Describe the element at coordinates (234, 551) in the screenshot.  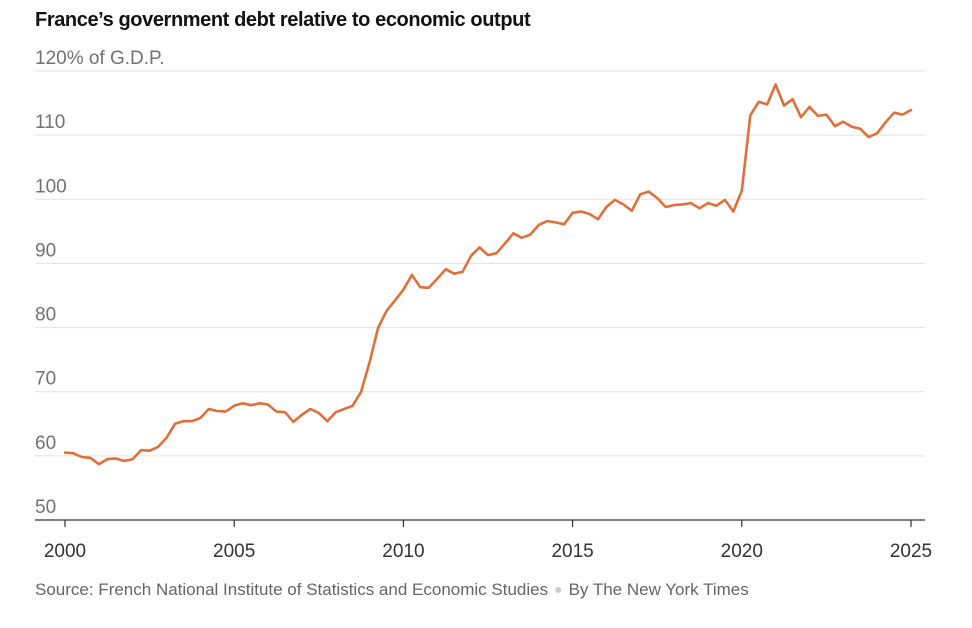
I see `x-tick-label-2005: 2005` at that location.